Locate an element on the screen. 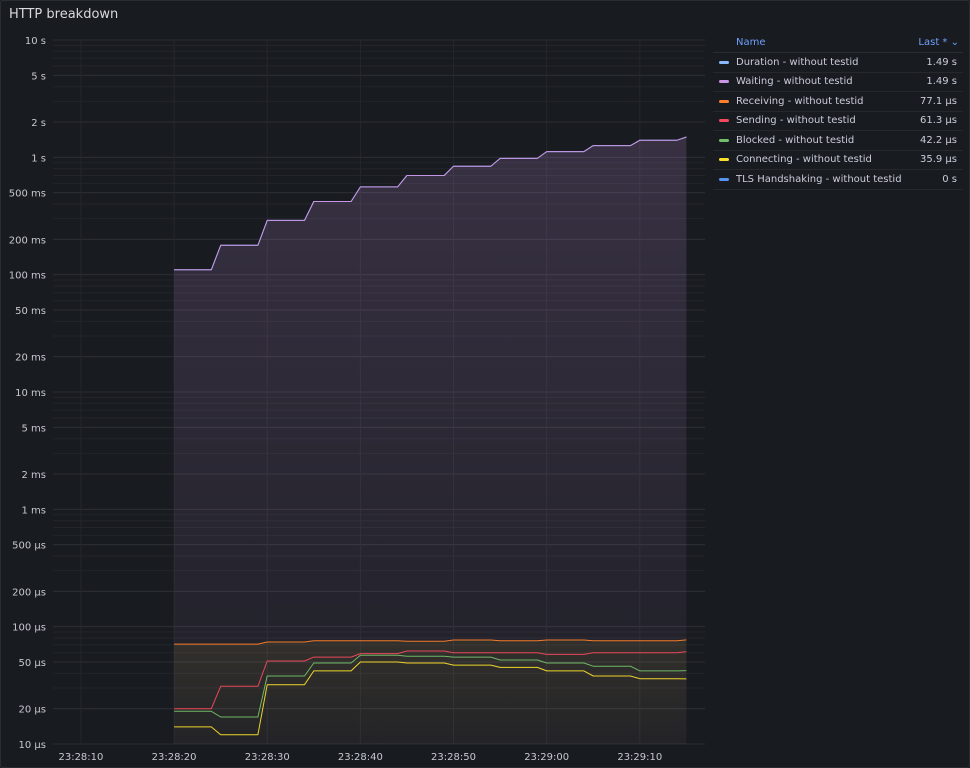 The image size is (970, 768). legend-row: Connecting - without testid 35.9 µs is located at coordinates (838, 160).